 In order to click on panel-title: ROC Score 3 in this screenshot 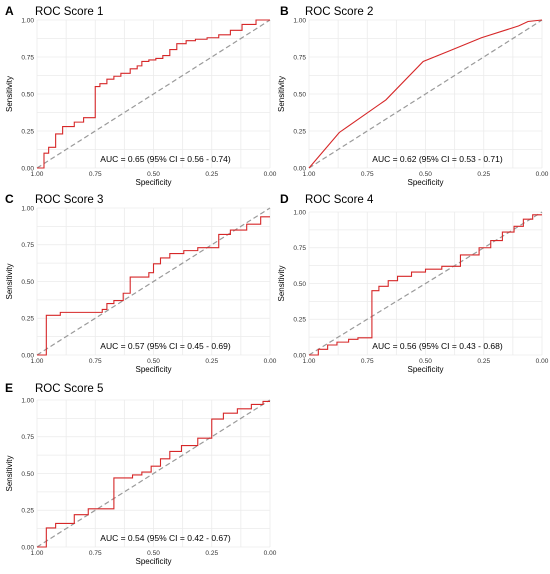, I will do `click(69, 200)`.